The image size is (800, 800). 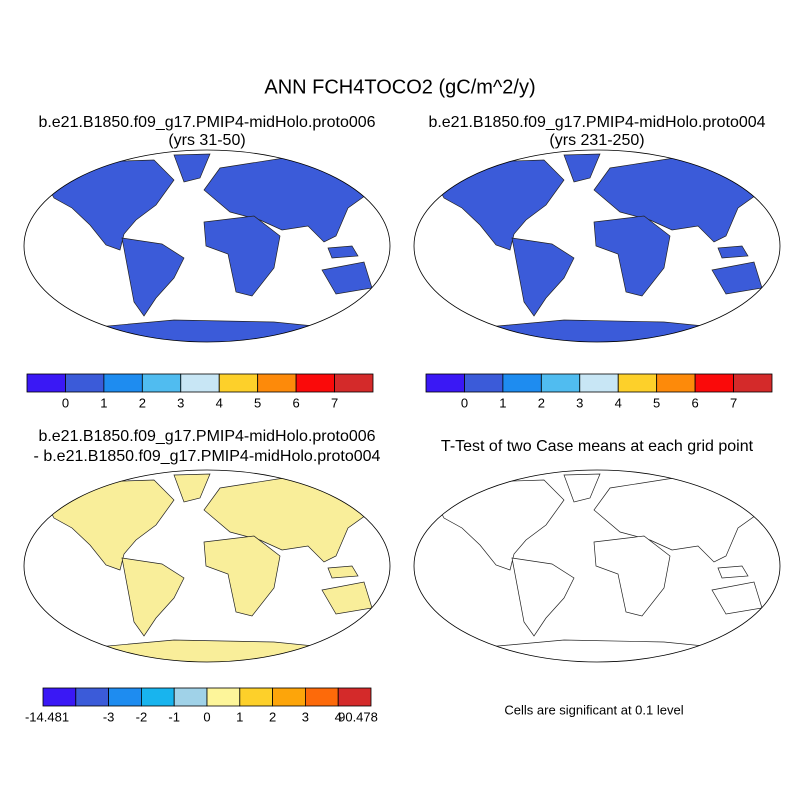 I want to click on colorbar-label: 3, so click(x=579, y=402).